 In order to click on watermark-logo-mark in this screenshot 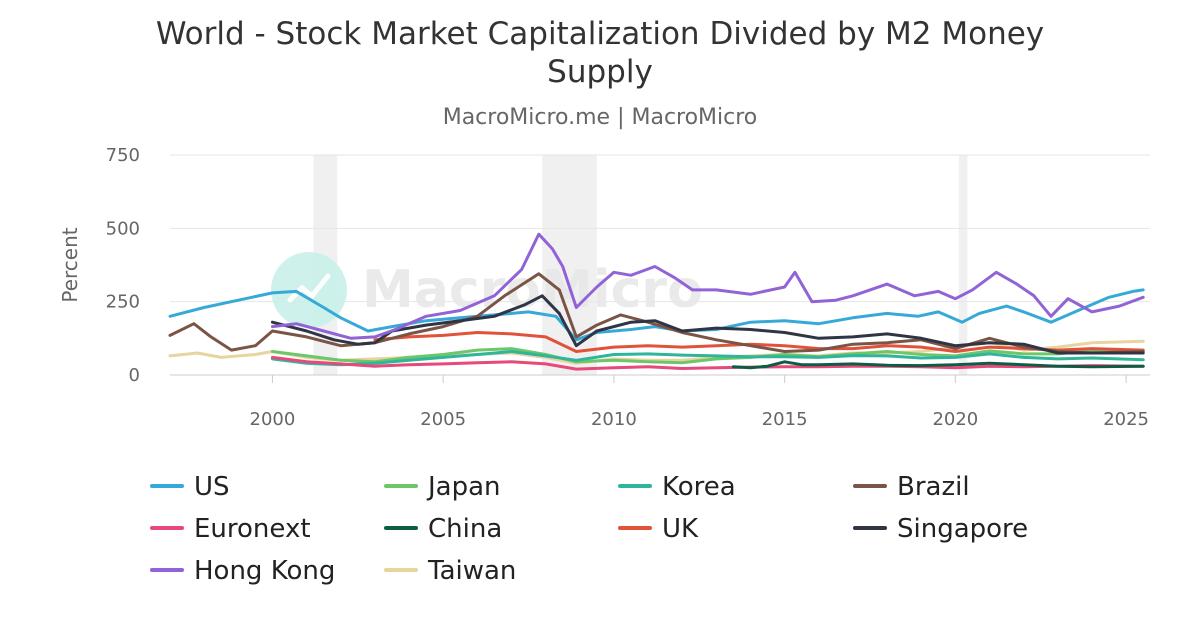, I will do `click(309, 288)`.